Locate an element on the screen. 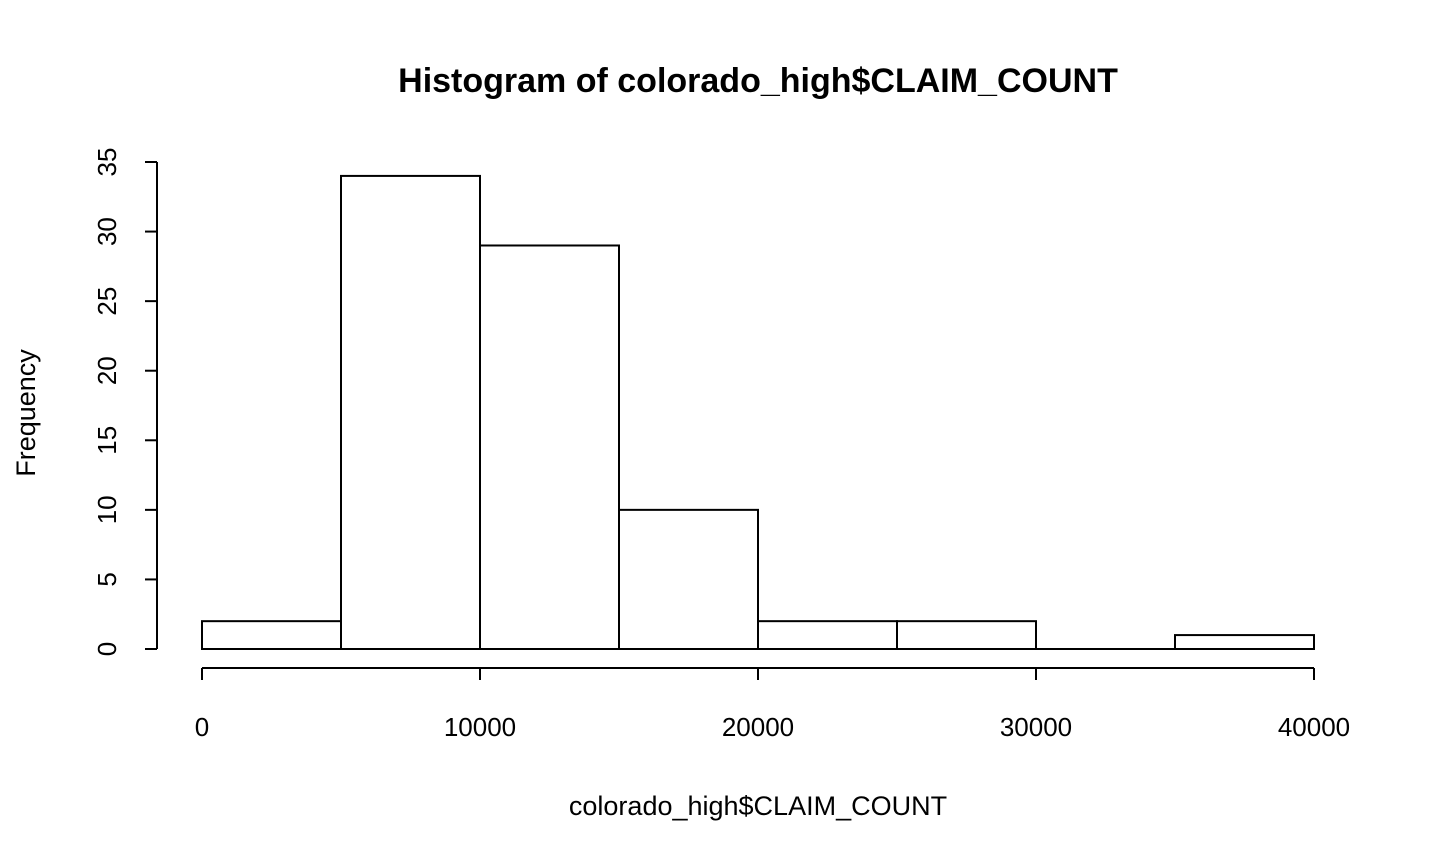 The image size is (1440, 864). y-tick-label: 20 is located at coordinates (107, 370).